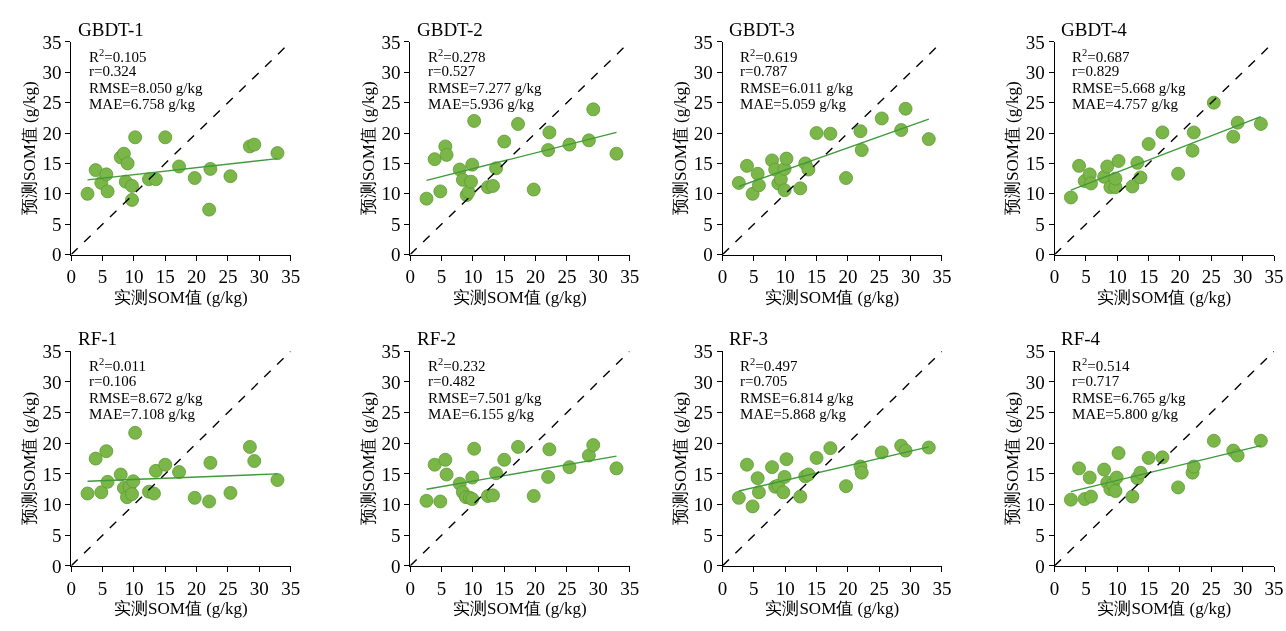 This screenshot has width=1286, height=631. I want to click on annotation: RMSE=7.501 g/kg, so click(485, 398).